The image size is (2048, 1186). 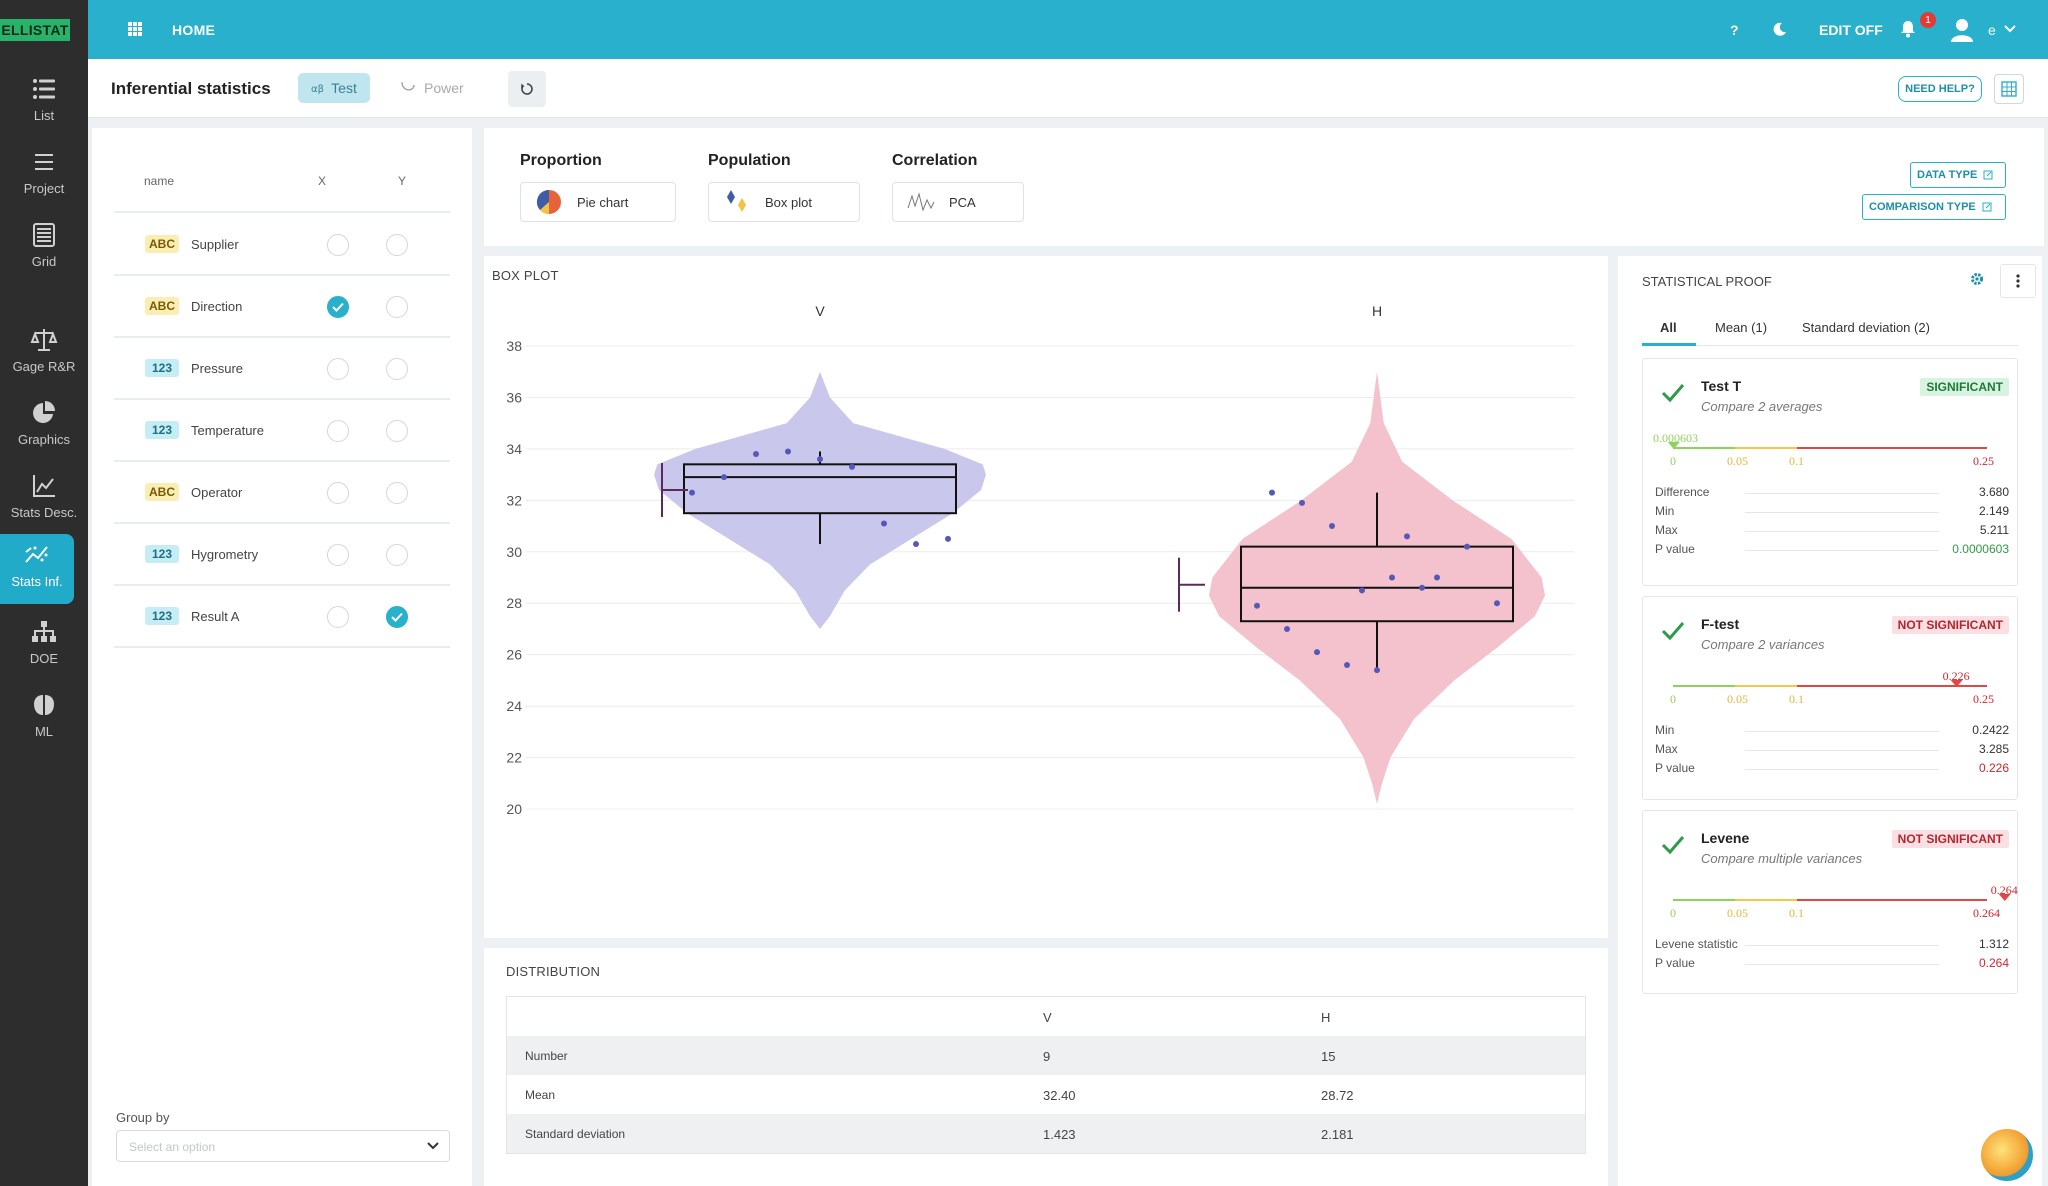 What do you see at coordinates (1980, 549) in the screenshot?
I see `stat-value: 0.0000603` at bounding box center [1980, 549].